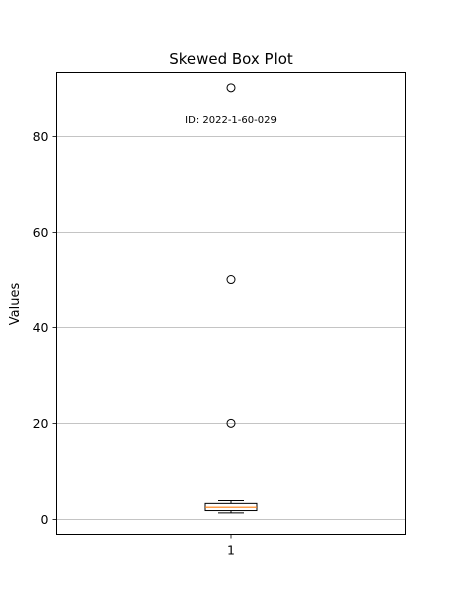 This screenshot has height=600, width=450. What do you see at coordinates (231, 550) in the screenshot?
I see `x-tick-label: 1` at bounding box center [231, 550].